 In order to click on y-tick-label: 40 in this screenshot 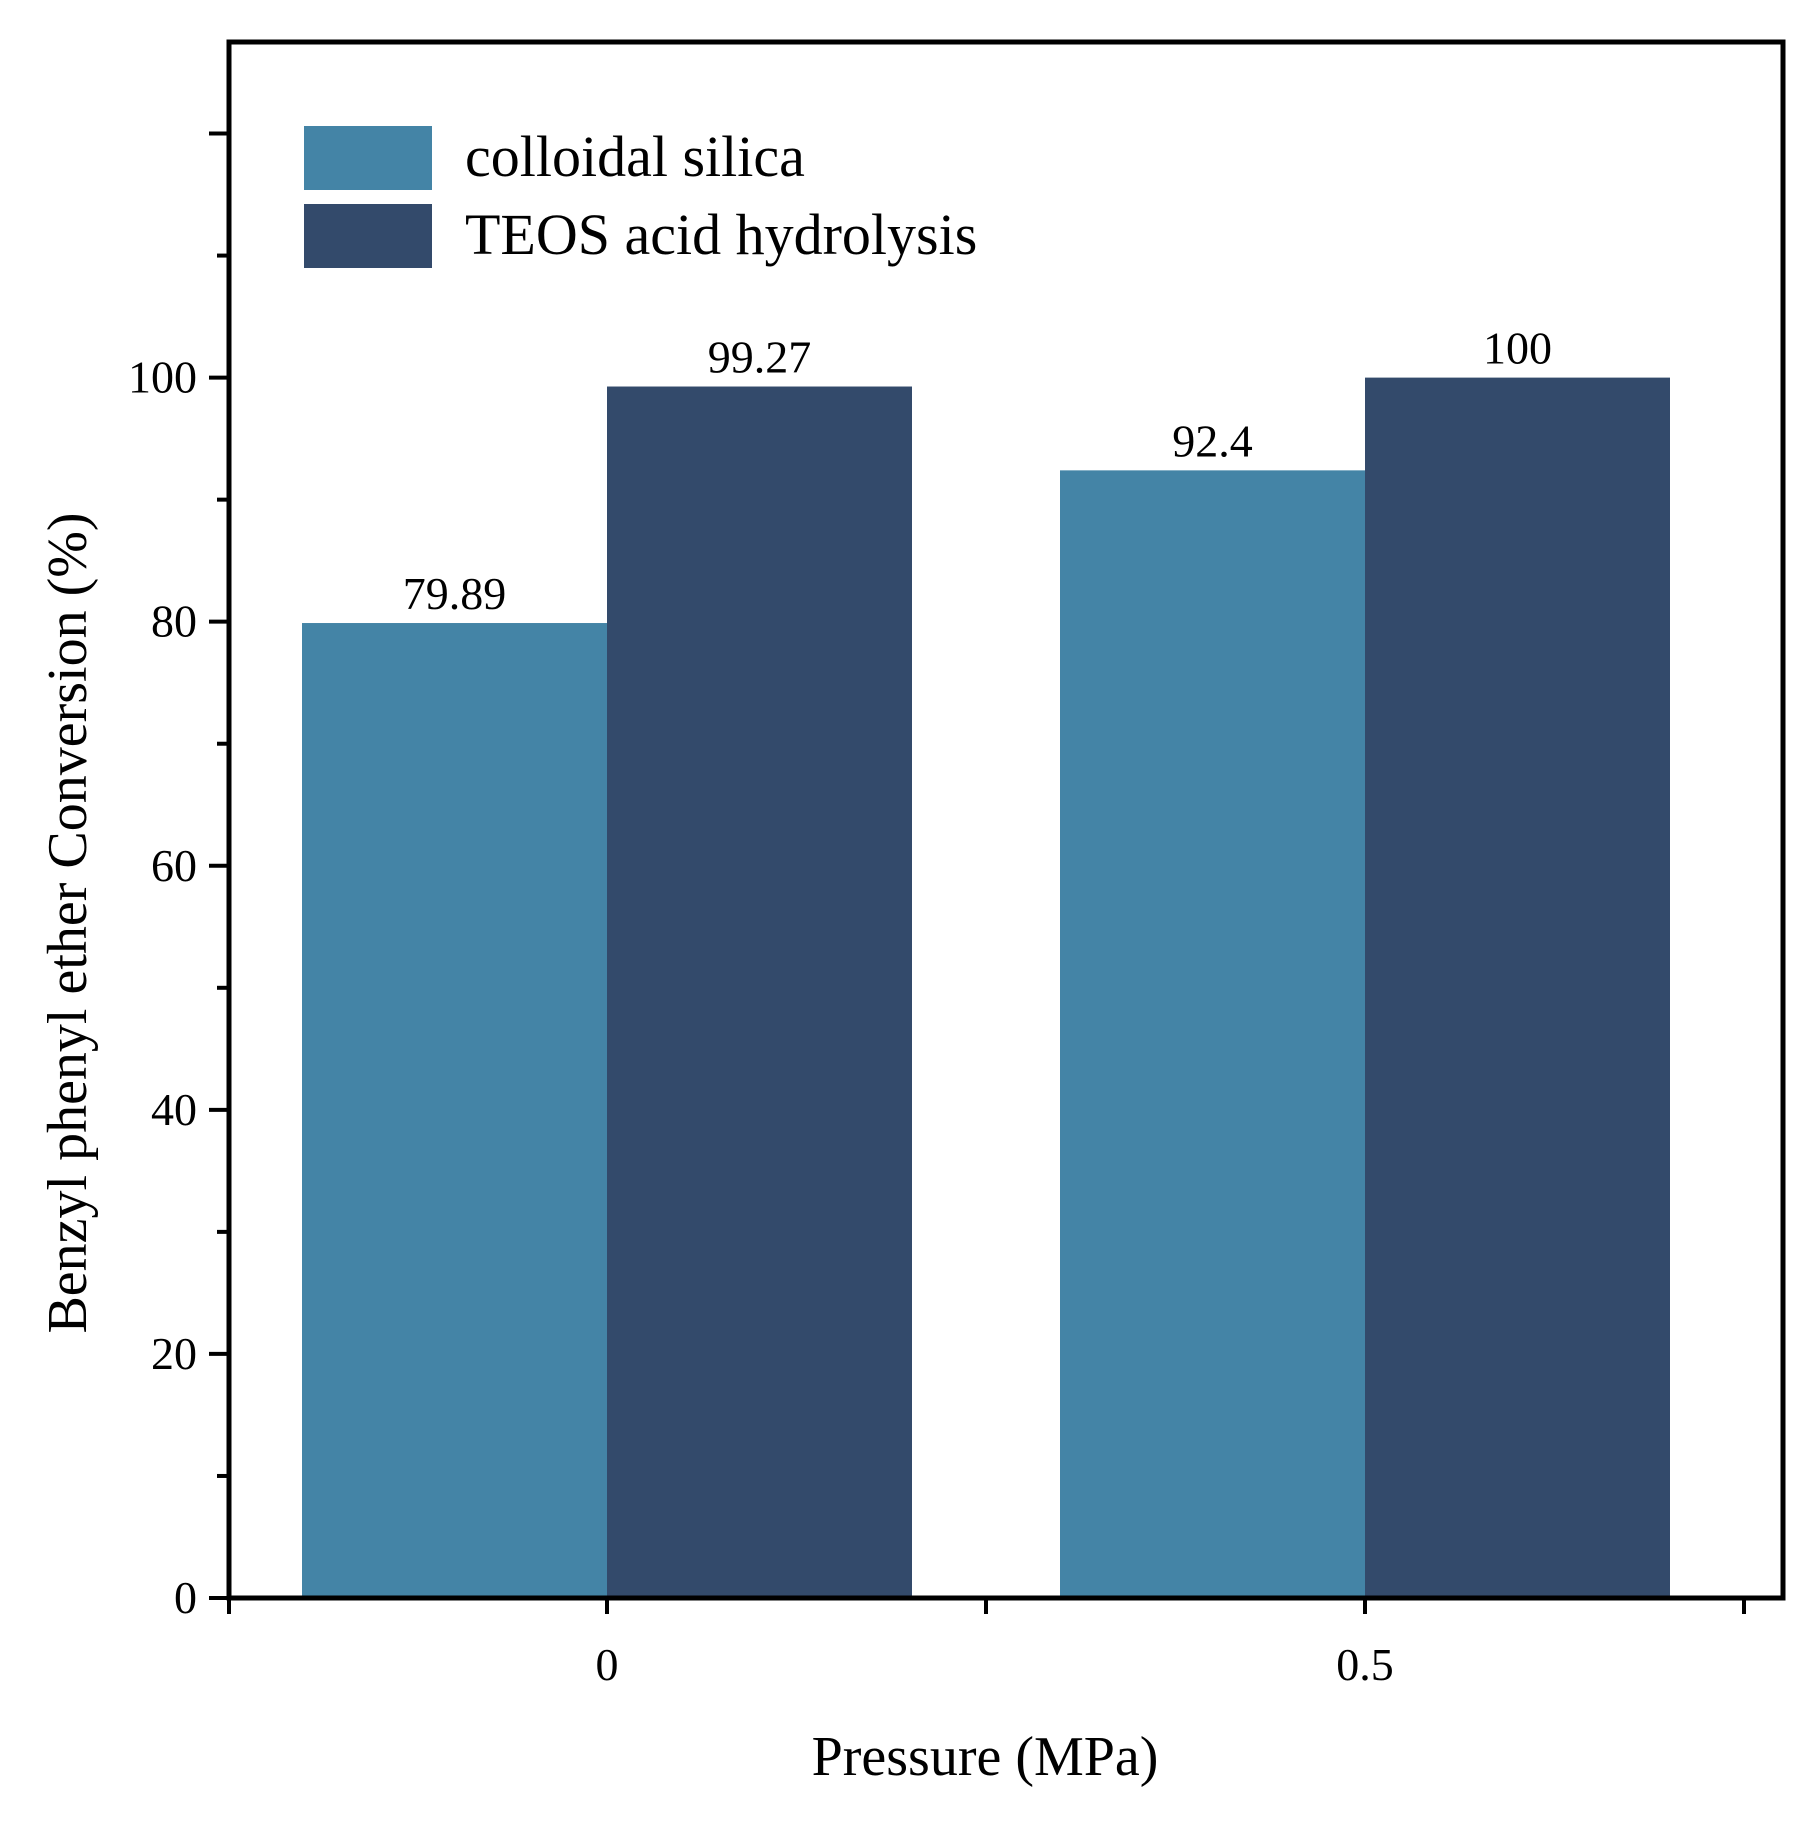, I will do `click(174, 1109)`.